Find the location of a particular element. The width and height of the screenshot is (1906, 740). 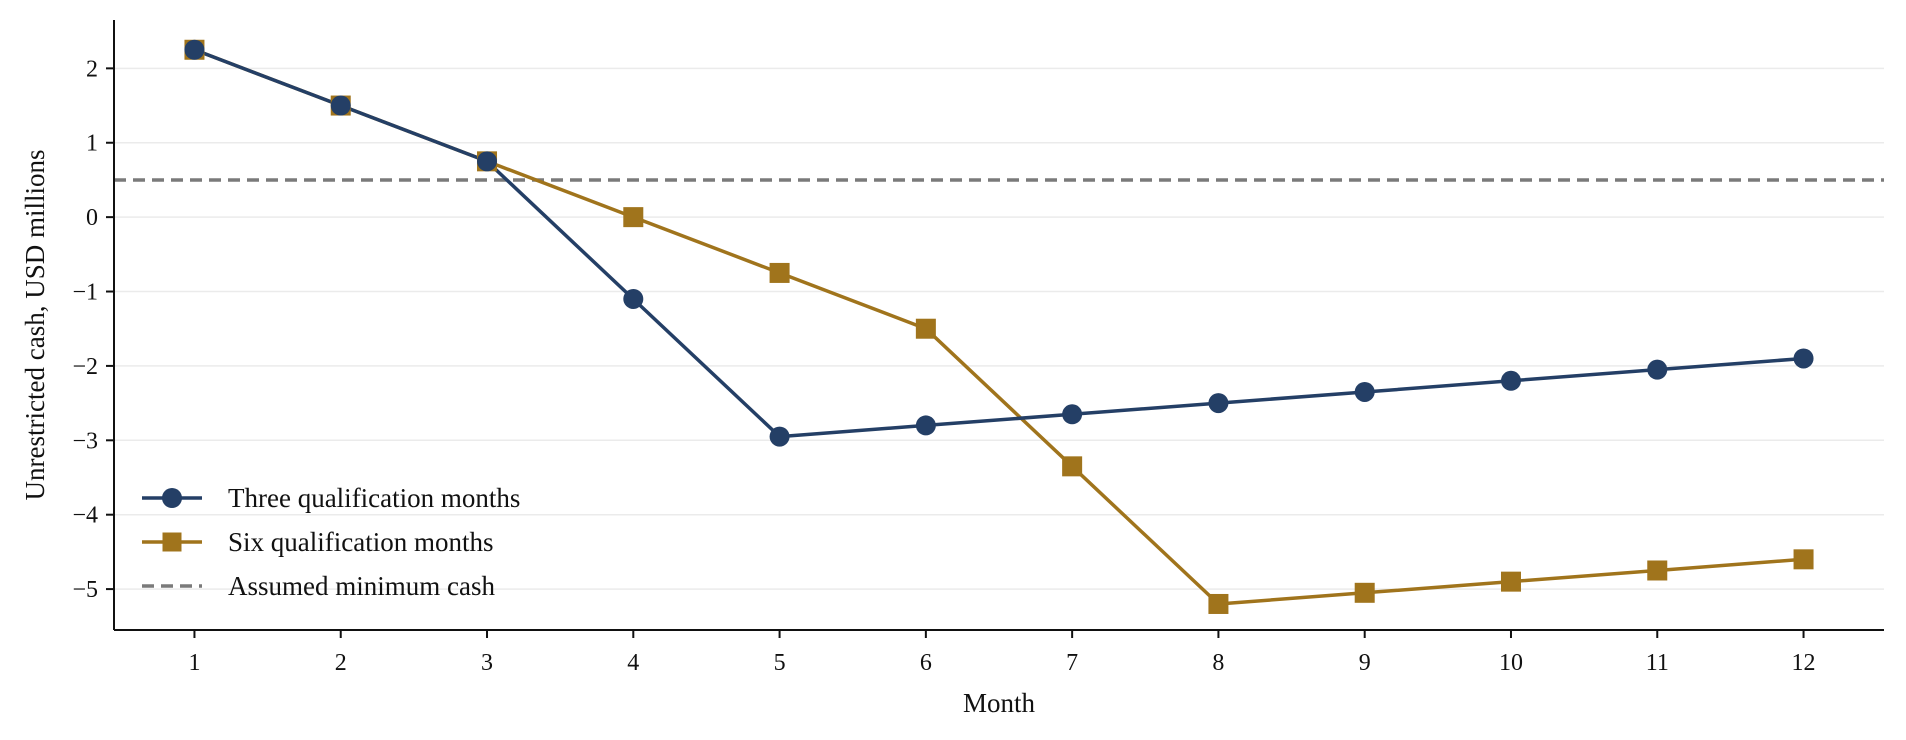

x-tick-label: 10 is located at coordinates (1511, 663).